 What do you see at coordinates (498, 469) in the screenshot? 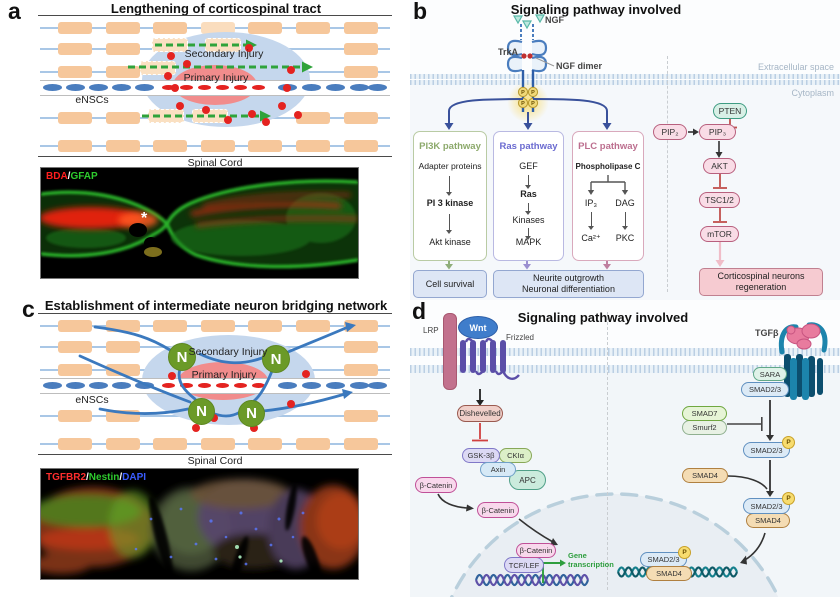
I see `axin-node: Axin` at bounding box center [498, 469].